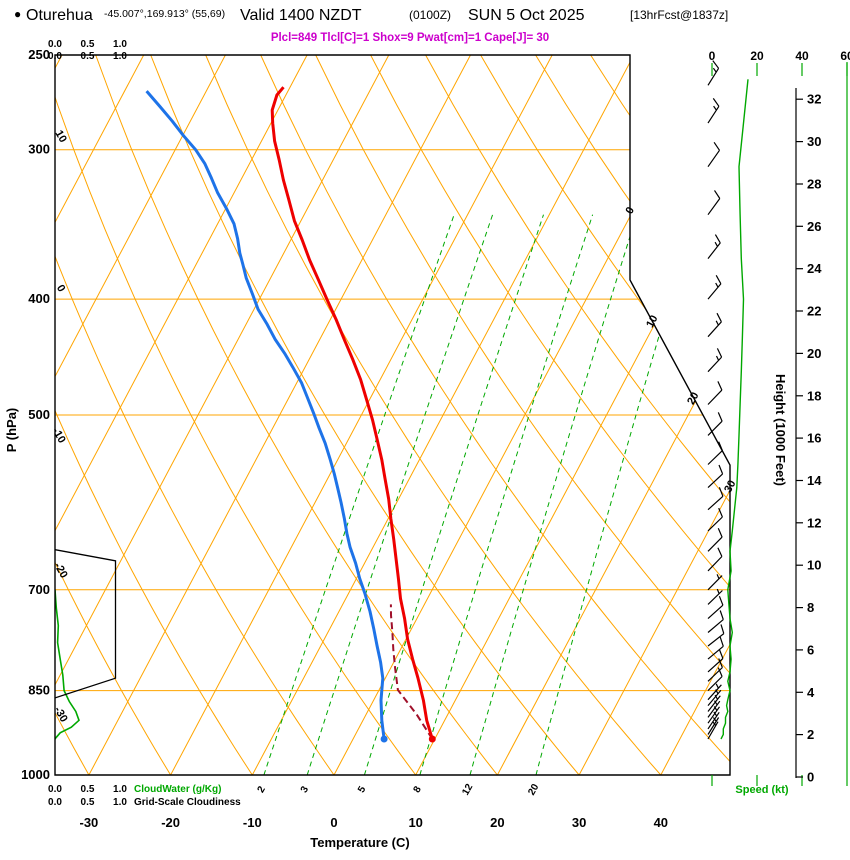 This screenshot has width=850, height=860. Describe the element at coordinates (630, 210) in the screenshot. I see `isotherm-label: 0` at that location.